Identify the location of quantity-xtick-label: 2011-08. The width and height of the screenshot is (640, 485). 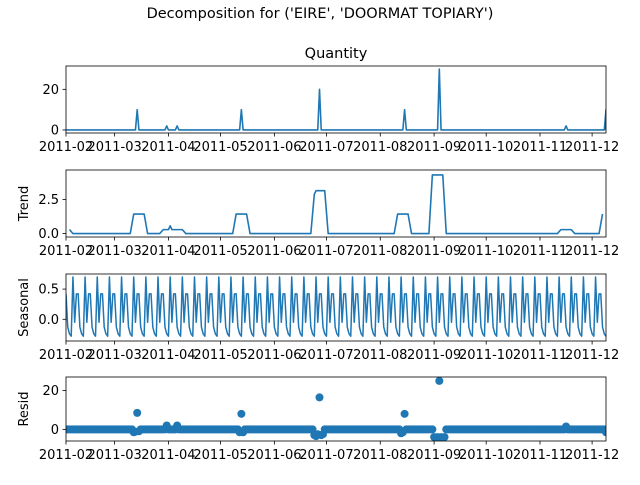
(380, 147).